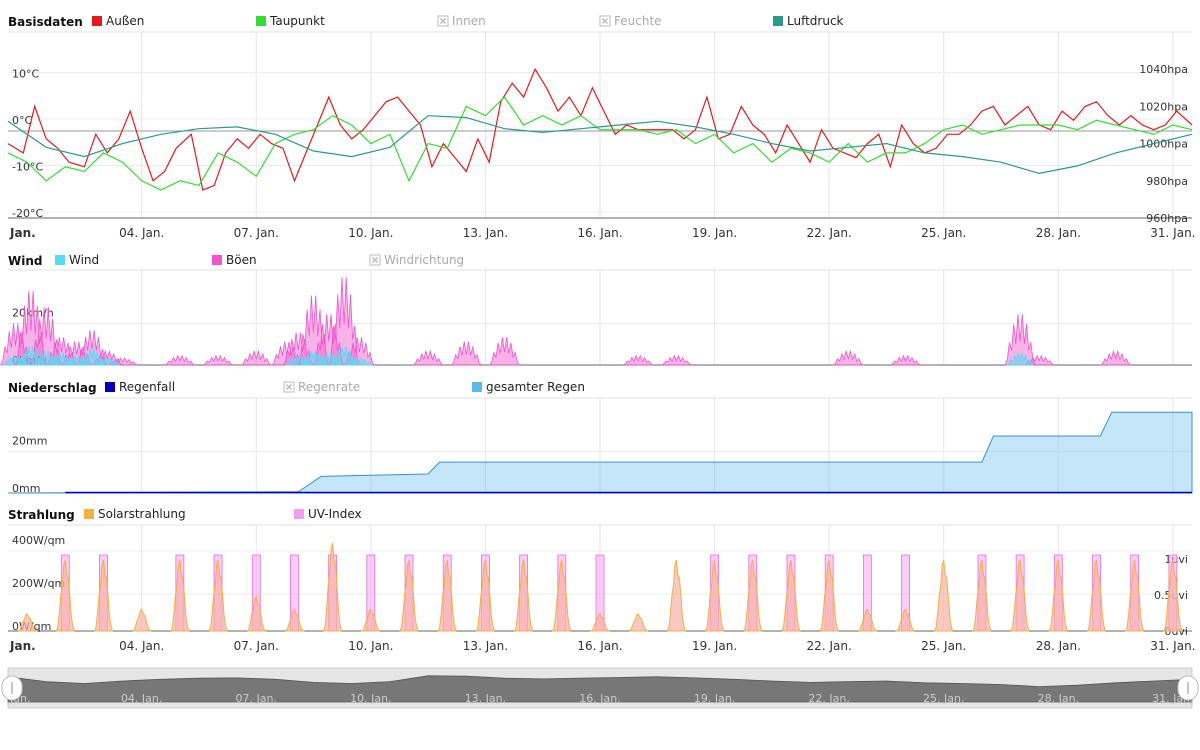 The width and height of the screenshot is (1200, 750). What do you see at coordinates (424, 260) in the screenshot?
I see `legend-label: Windrichtung` at bounding box center [424, 260].